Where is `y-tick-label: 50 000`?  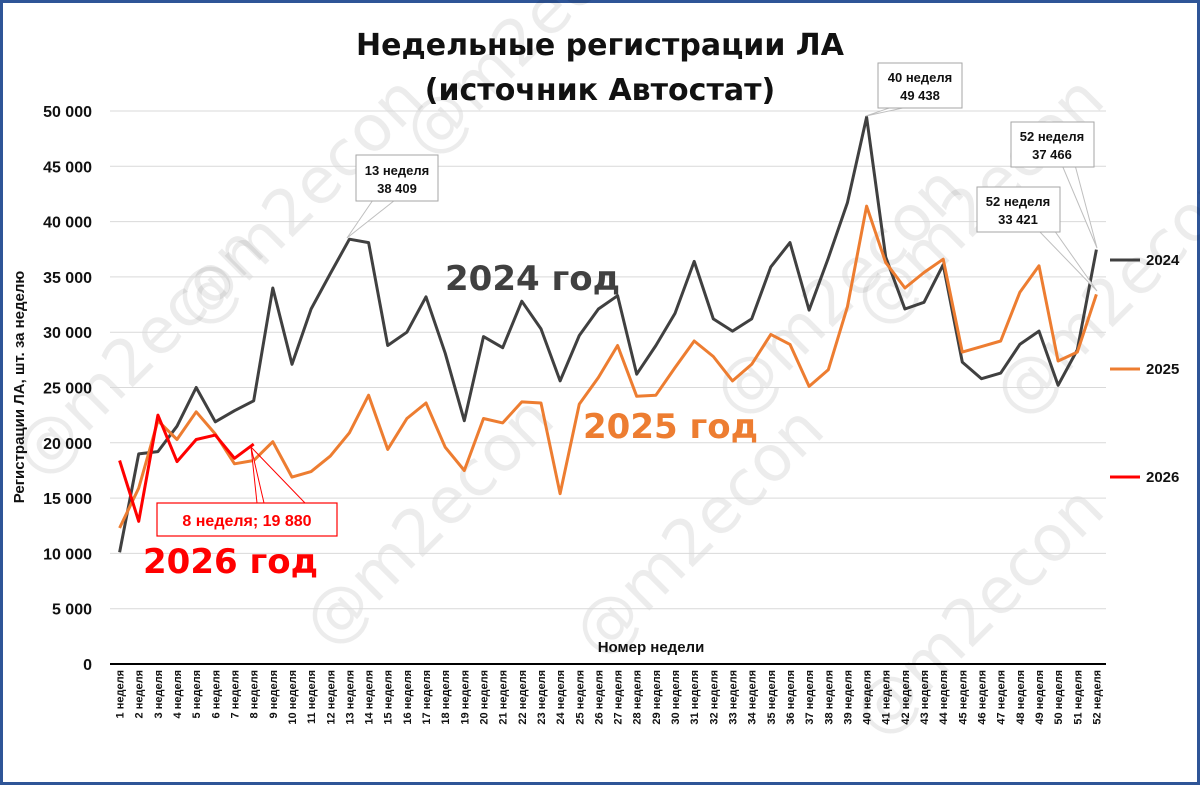
y-tick-label: 50 000 is located at coordinates (67, 112).